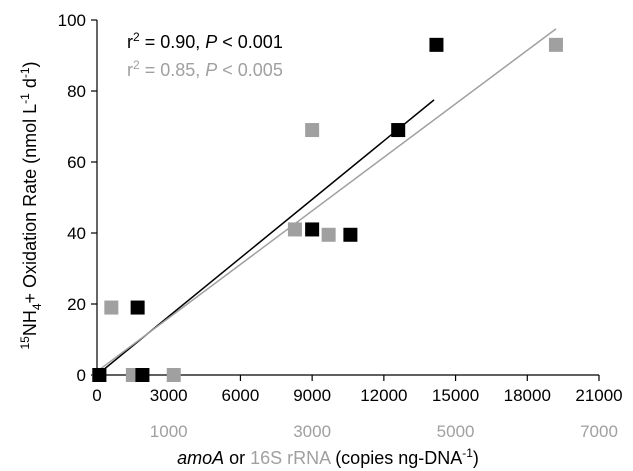 The width and height of the screenshot is (633, 471). What do you see at coordinates (72, 20) in the screenshot?
I see `y-tick-label: 100` at bounding box center [72, 20].